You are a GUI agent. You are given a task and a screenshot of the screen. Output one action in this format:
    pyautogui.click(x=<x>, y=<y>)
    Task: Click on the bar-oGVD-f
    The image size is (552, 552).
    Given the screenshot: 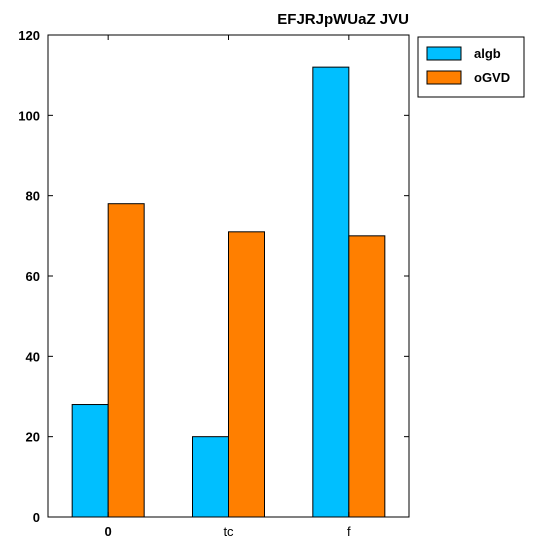 What is the action you would take?
    pyautogui.click(x=367, y=376)
    